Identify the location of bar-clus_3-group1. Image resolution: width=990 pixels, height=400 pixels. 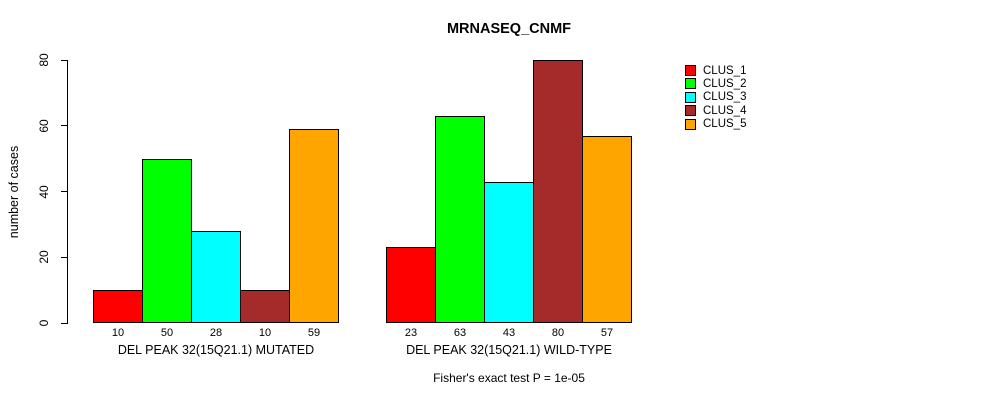
(216, 277).